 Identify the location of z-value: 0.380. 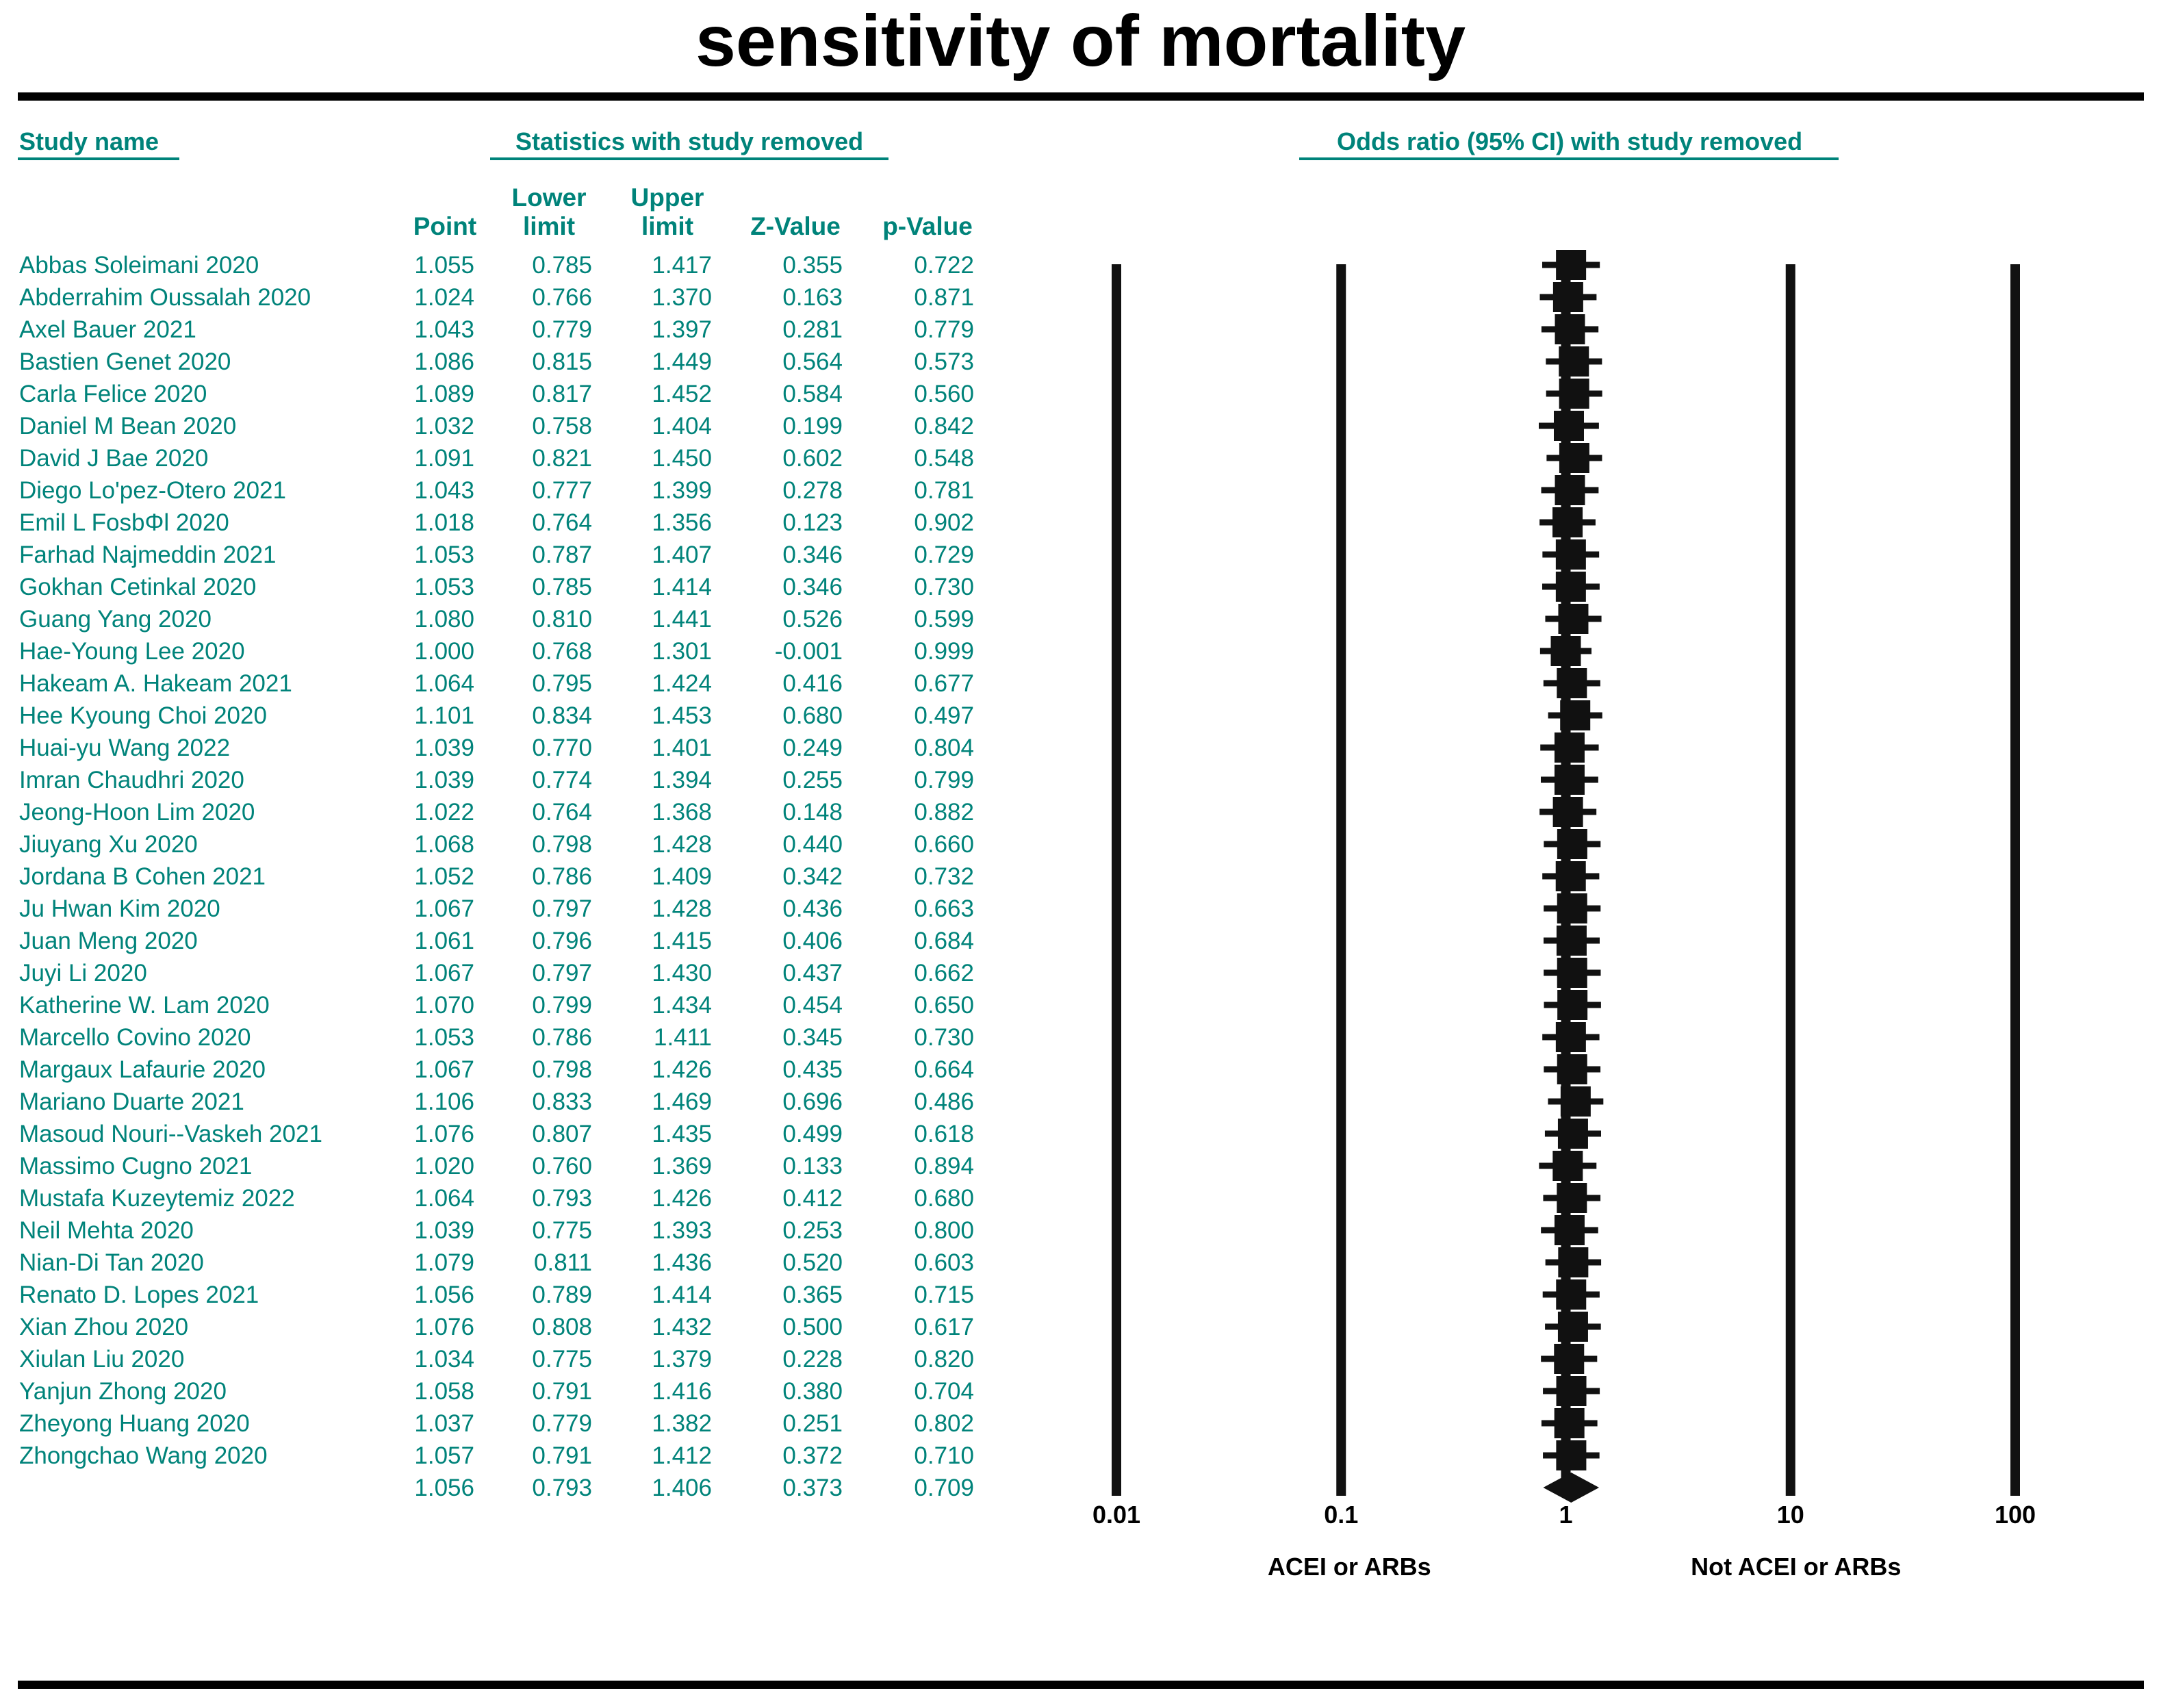
(812, 1391).